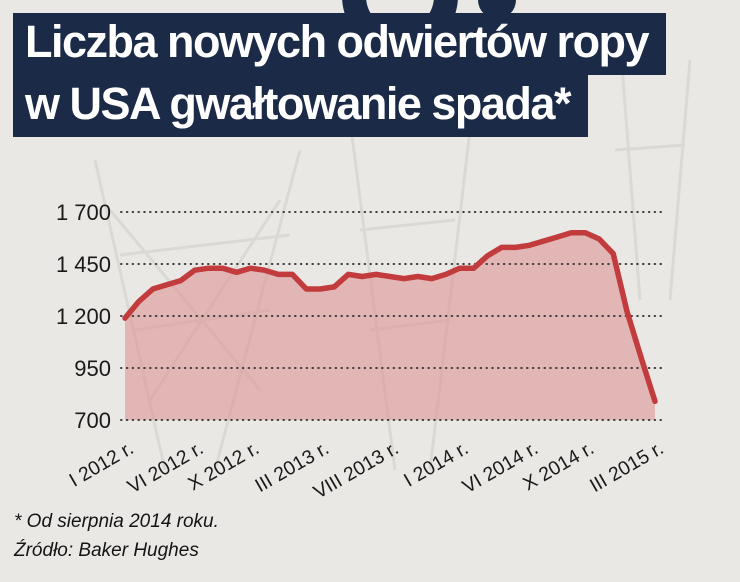 The image size is (740, 582). Describe the element at coordinates (340, 44) in the screenshot. I see `page-title-line-1: Liczba nowych odwiertów ropy` at that location.